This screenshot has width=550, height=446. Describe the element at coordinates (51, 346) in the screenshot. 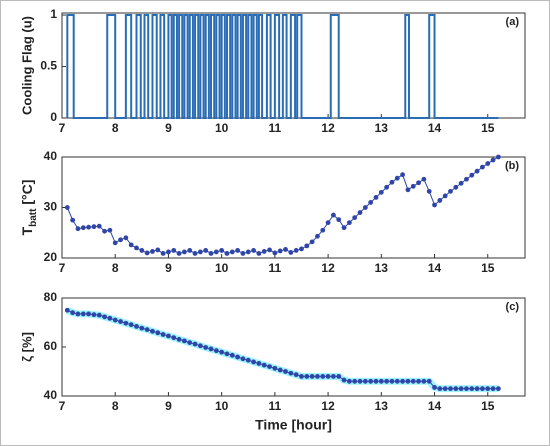

I see `y-tick-label: 60` at that location.